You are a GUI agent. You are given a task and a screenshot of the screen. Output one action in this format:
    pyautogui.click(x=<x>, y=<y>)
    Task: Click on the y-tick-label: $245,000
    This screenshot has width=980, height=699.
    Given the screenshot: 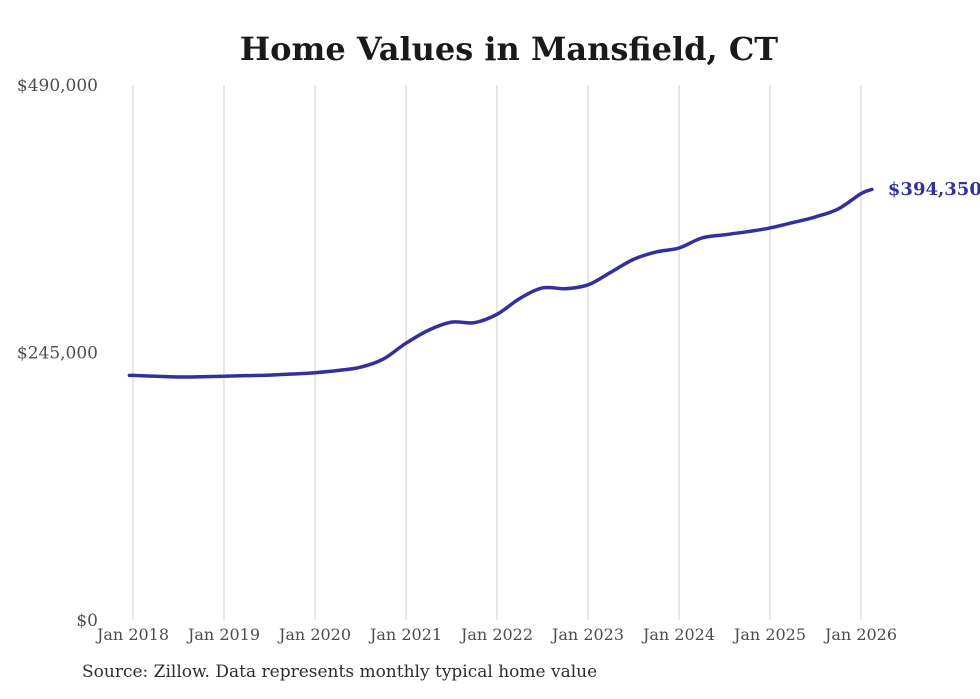 What is the action you would take?
    pyautogui.click(x=57, y=354)
    